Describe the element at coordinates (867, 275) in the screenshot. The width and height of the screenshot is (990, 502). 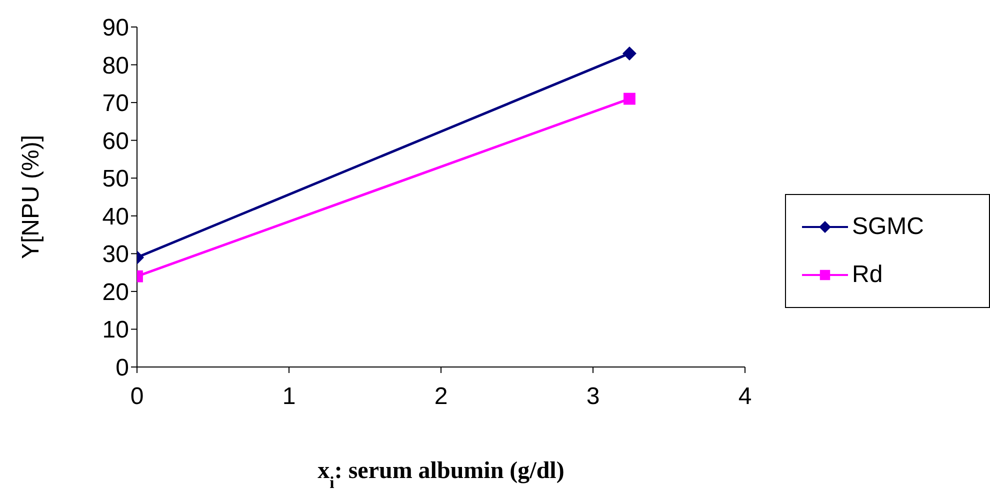
I see `legend-label: Rd` at that location.